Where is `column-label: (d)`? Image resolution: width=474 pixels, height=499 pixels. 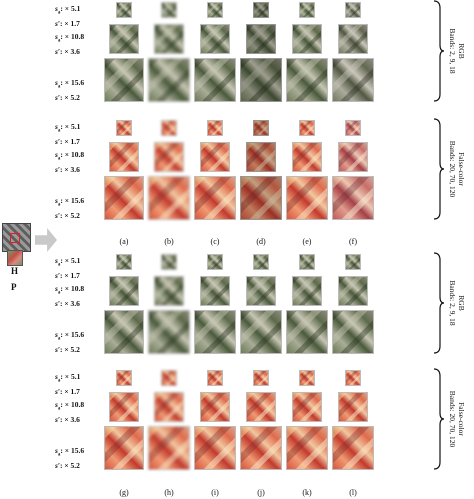 column-label: (d) is located at coordinates (261, 241).